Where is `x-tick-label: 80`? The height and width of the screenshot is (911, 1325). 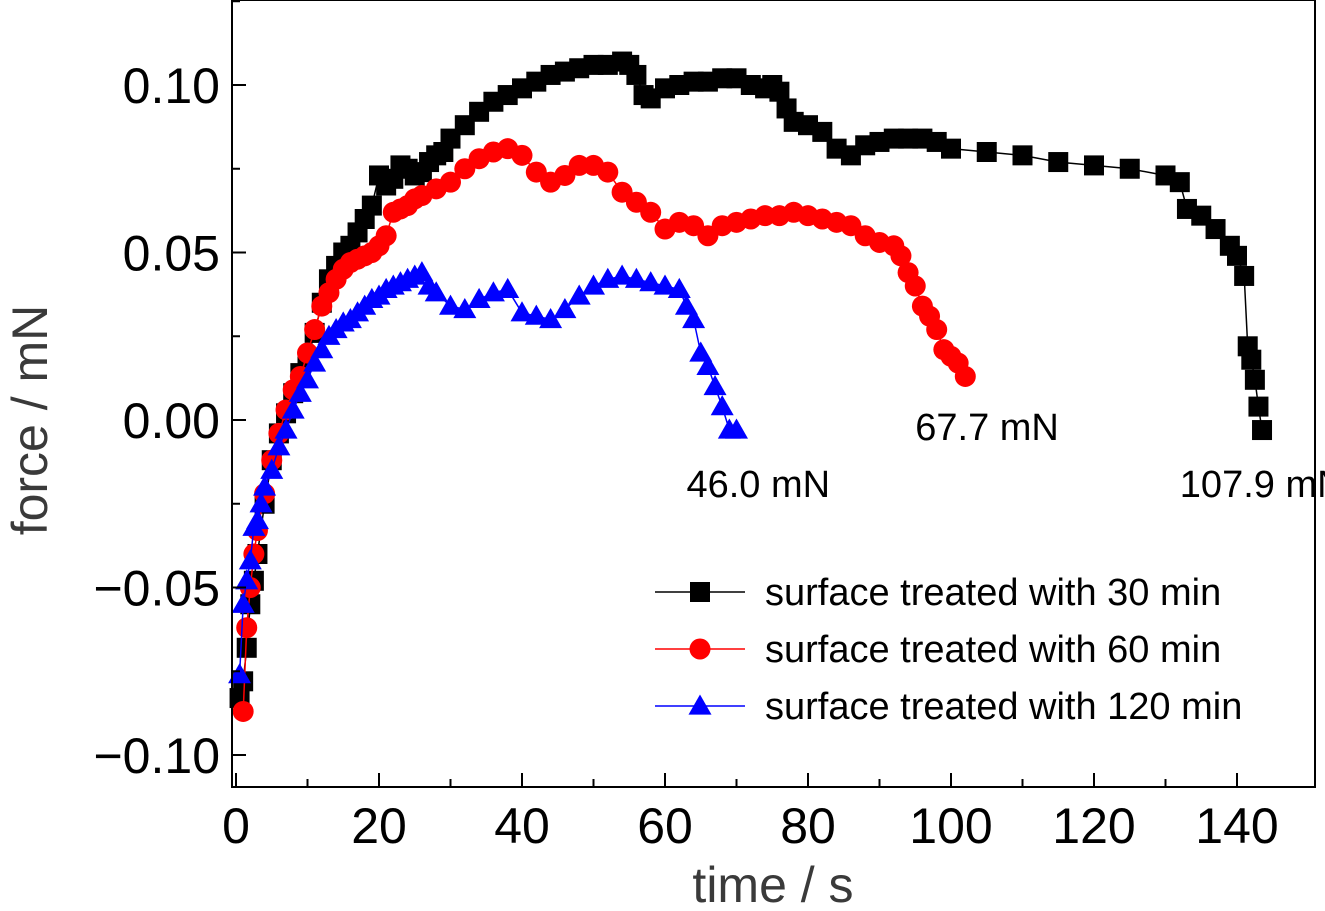
x-tick-label: 80 is located at coordinates (808, 826).